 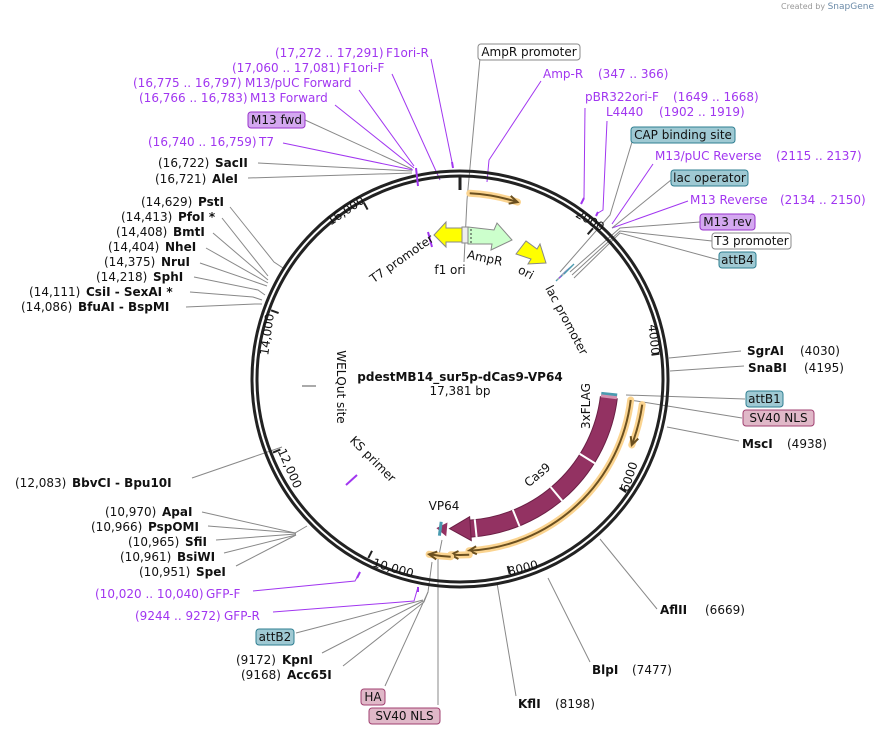 I want to click on feature-label: AmpR, so click(x=485, y=258).